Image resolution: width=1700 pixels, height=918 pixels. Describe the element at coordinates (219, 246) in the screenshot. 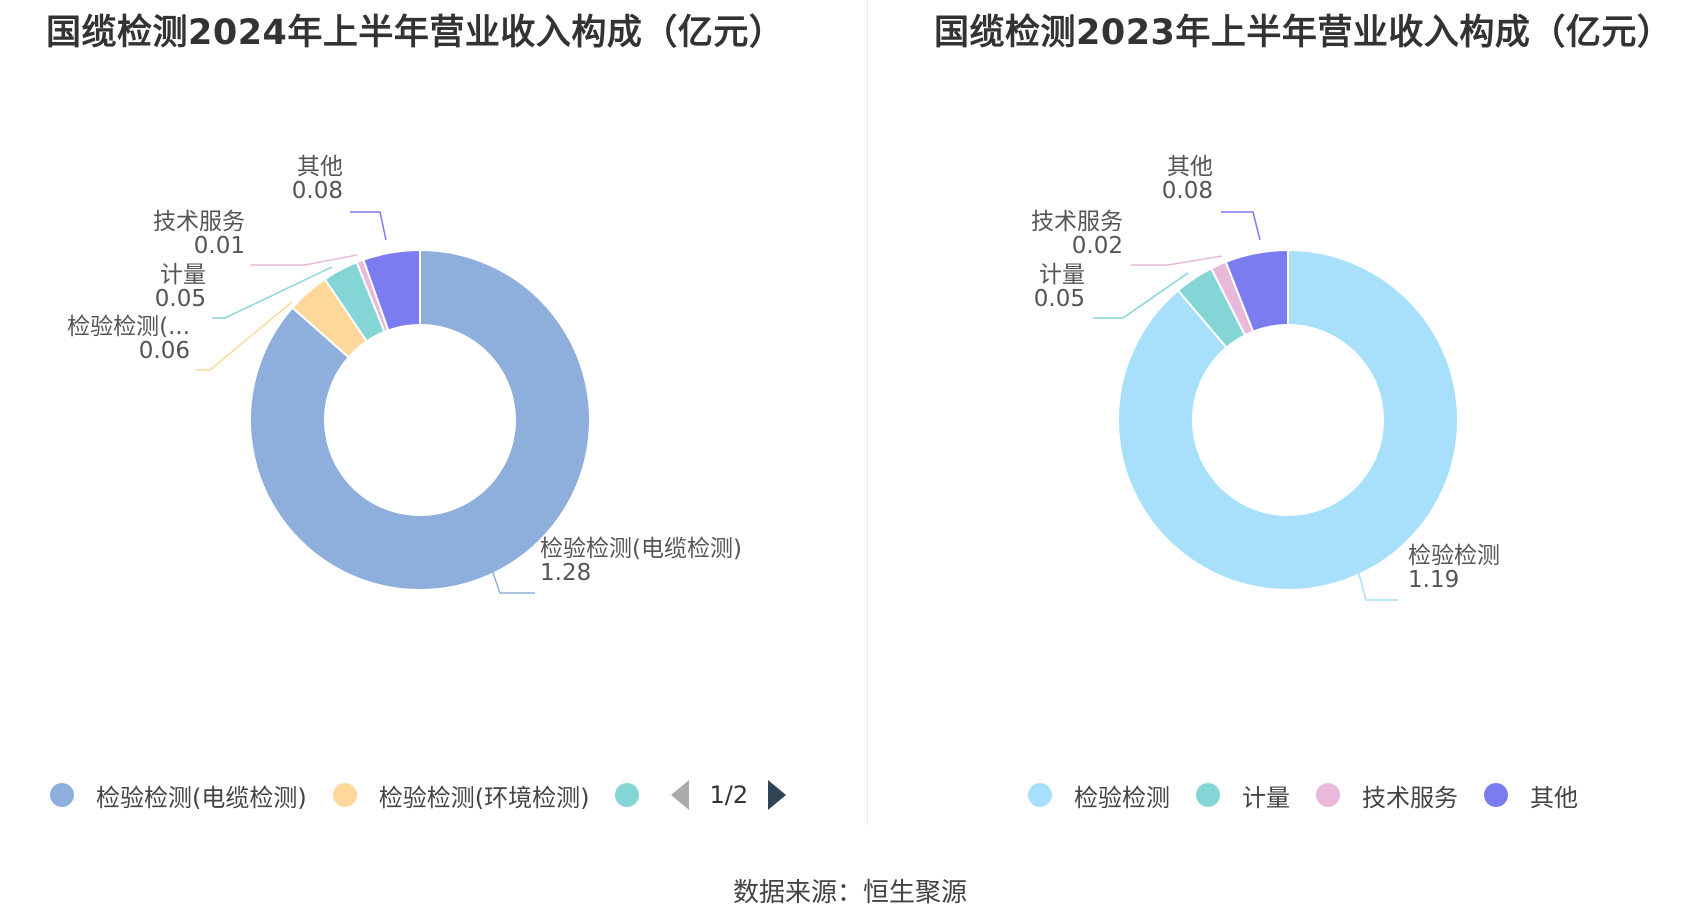

I see `slice-label-value-4: 0.01` at that location.